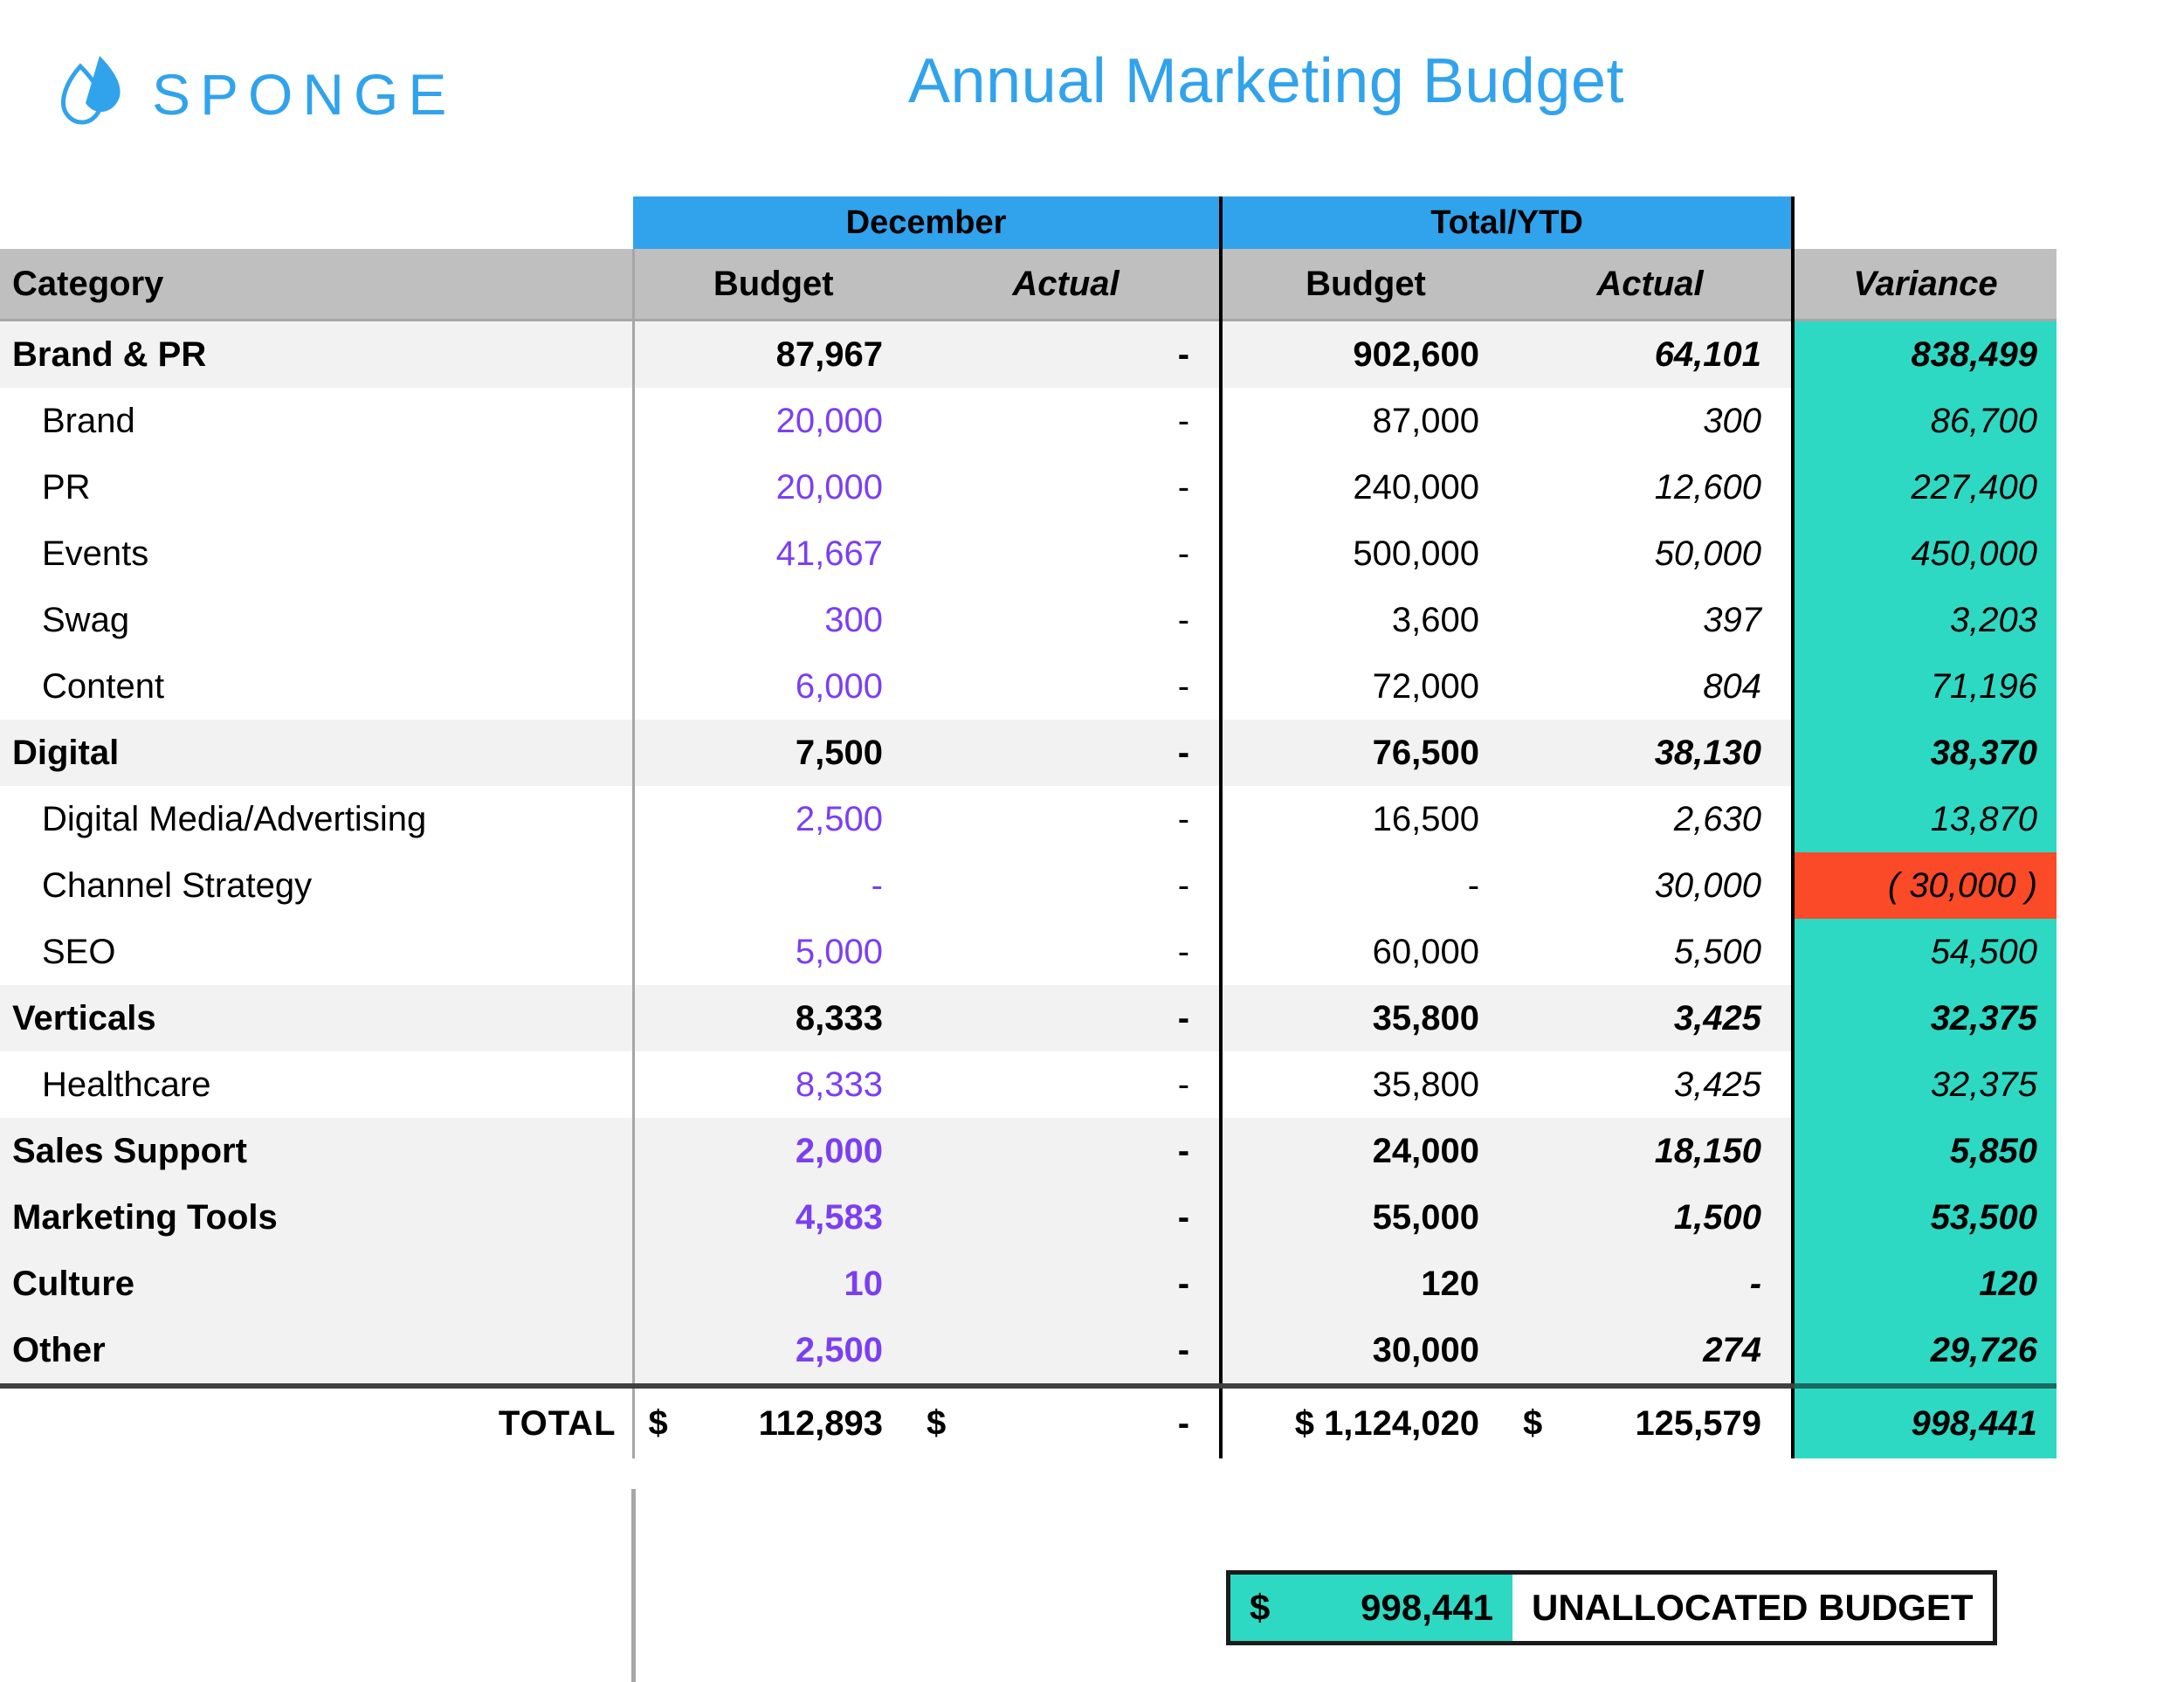 The image size is (2184, 1682). What do you see at coordinates (1533, 1423) in the screenshot?
I see `currency-symbol: $` at bounding box center [1533, 1423].